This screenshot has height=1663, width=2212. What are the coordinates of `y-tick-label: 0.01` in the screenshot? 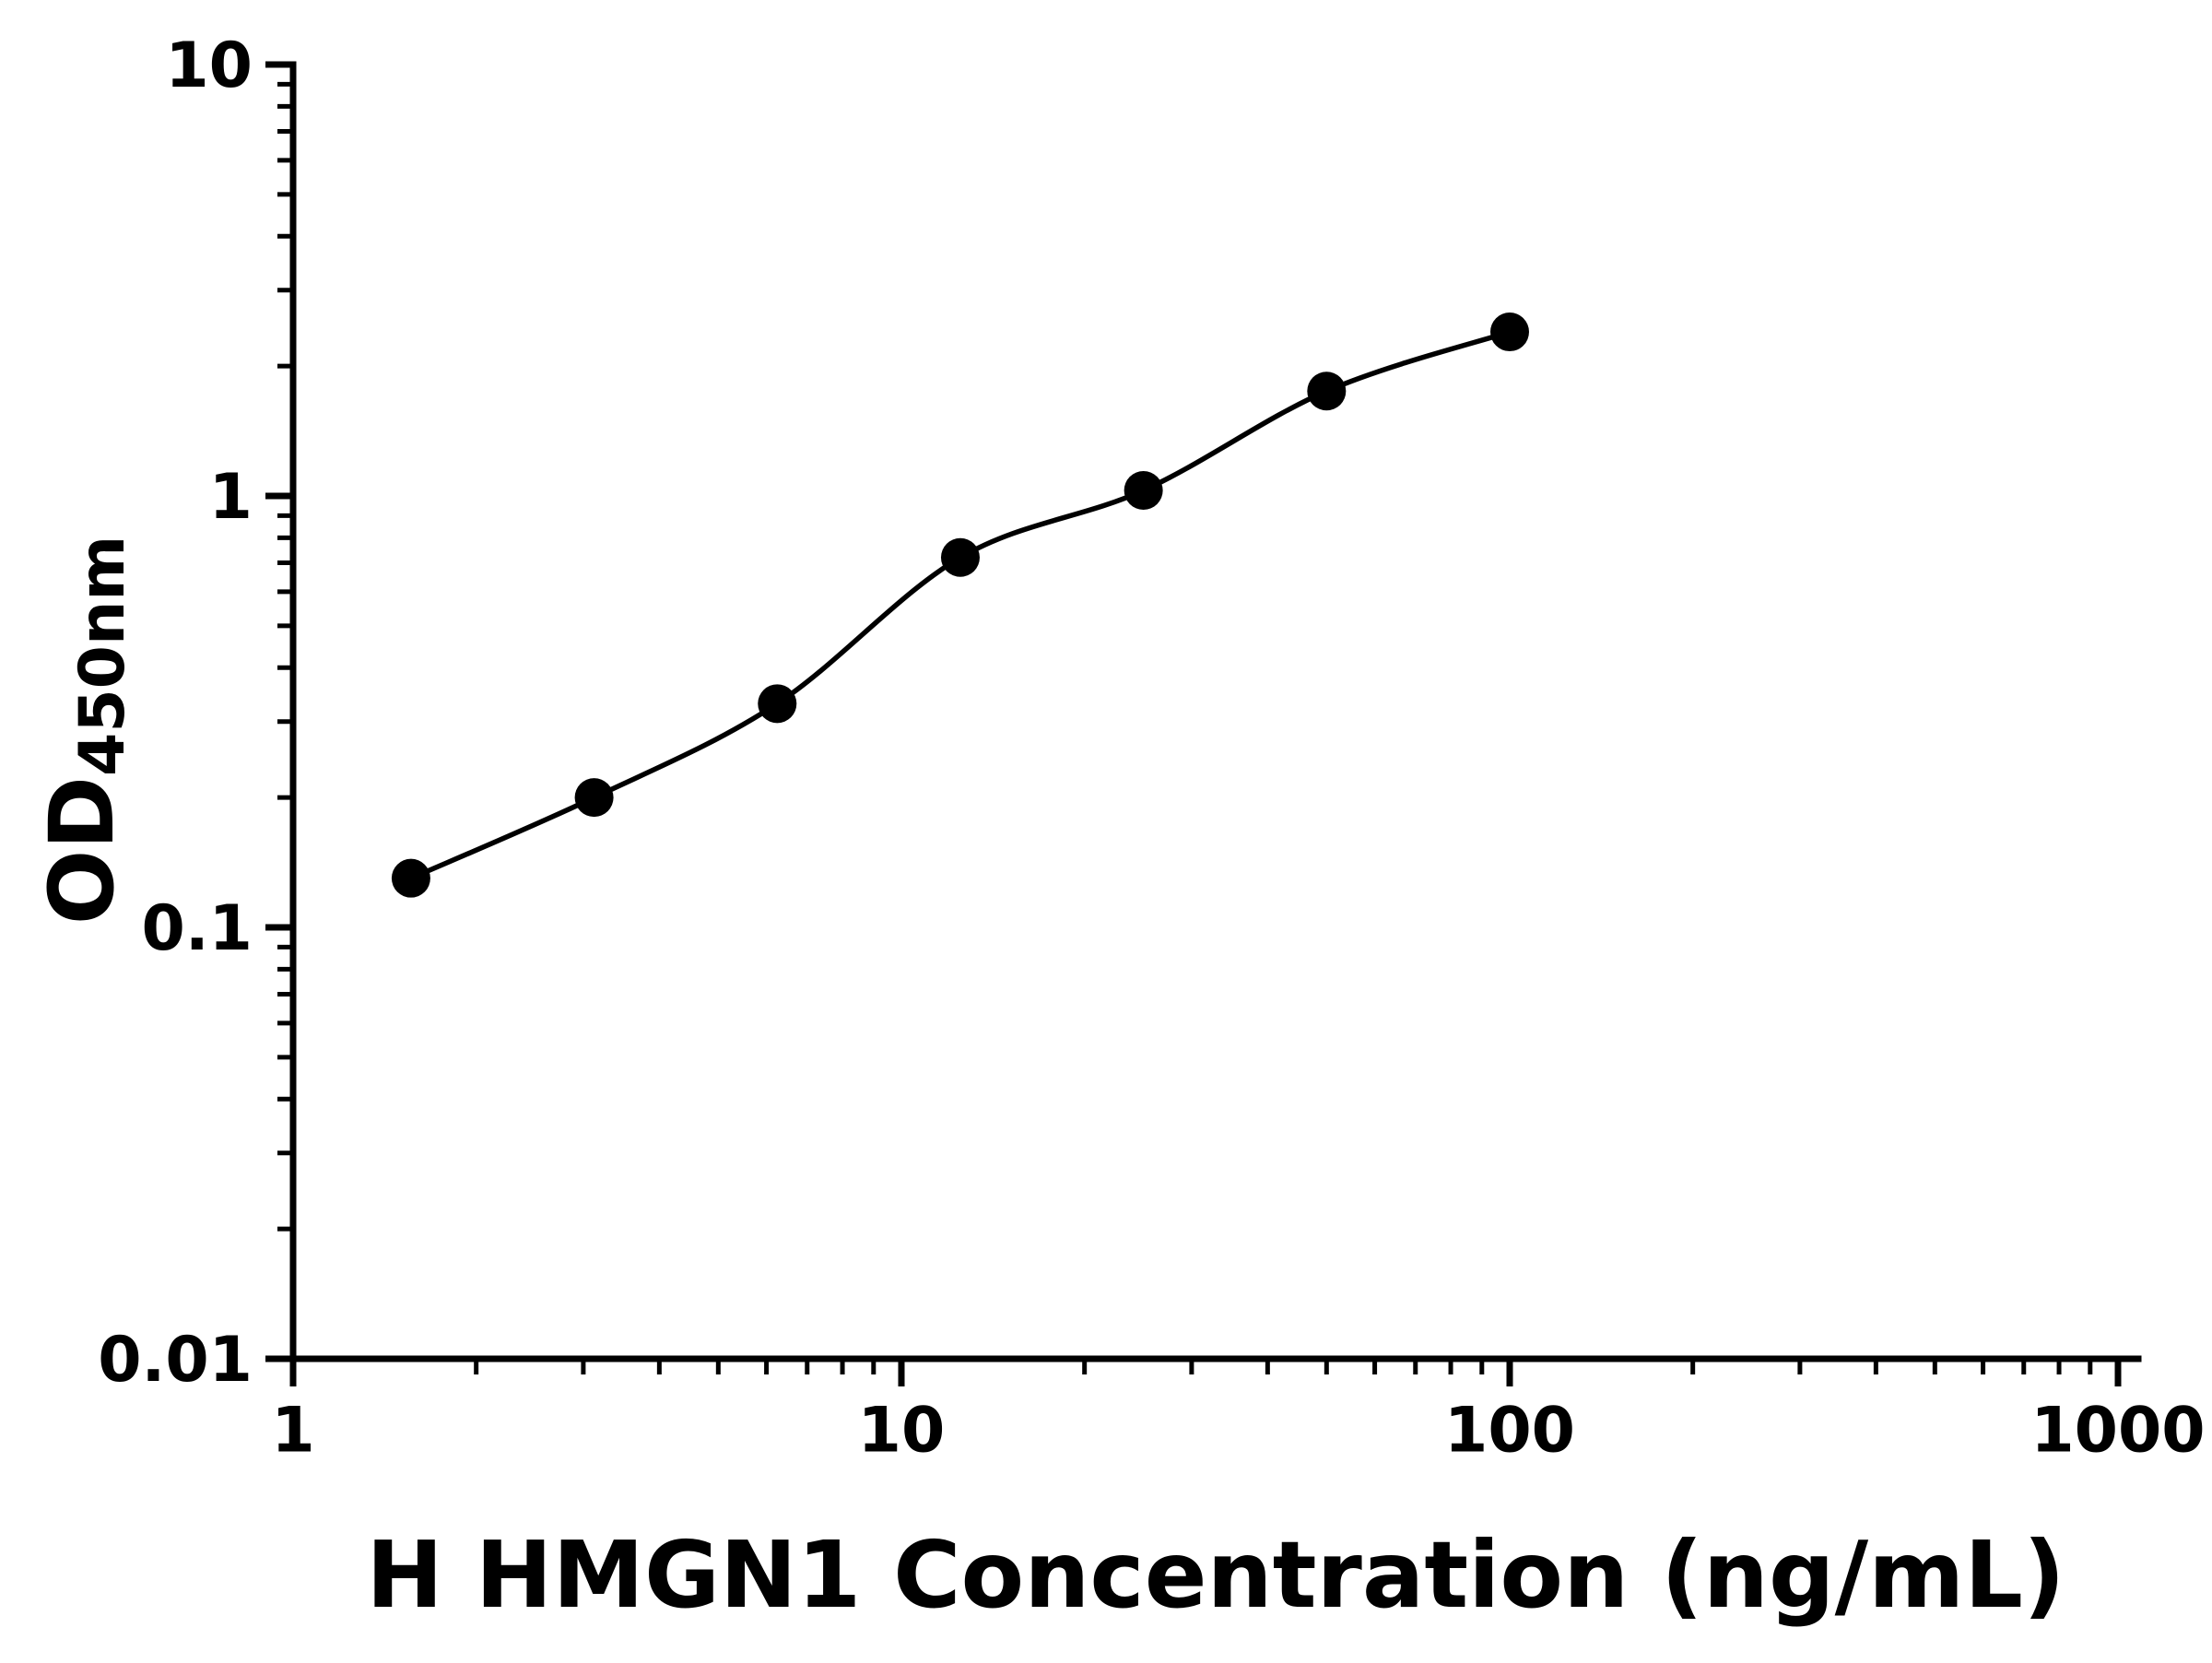 It's located at (175, 1360).